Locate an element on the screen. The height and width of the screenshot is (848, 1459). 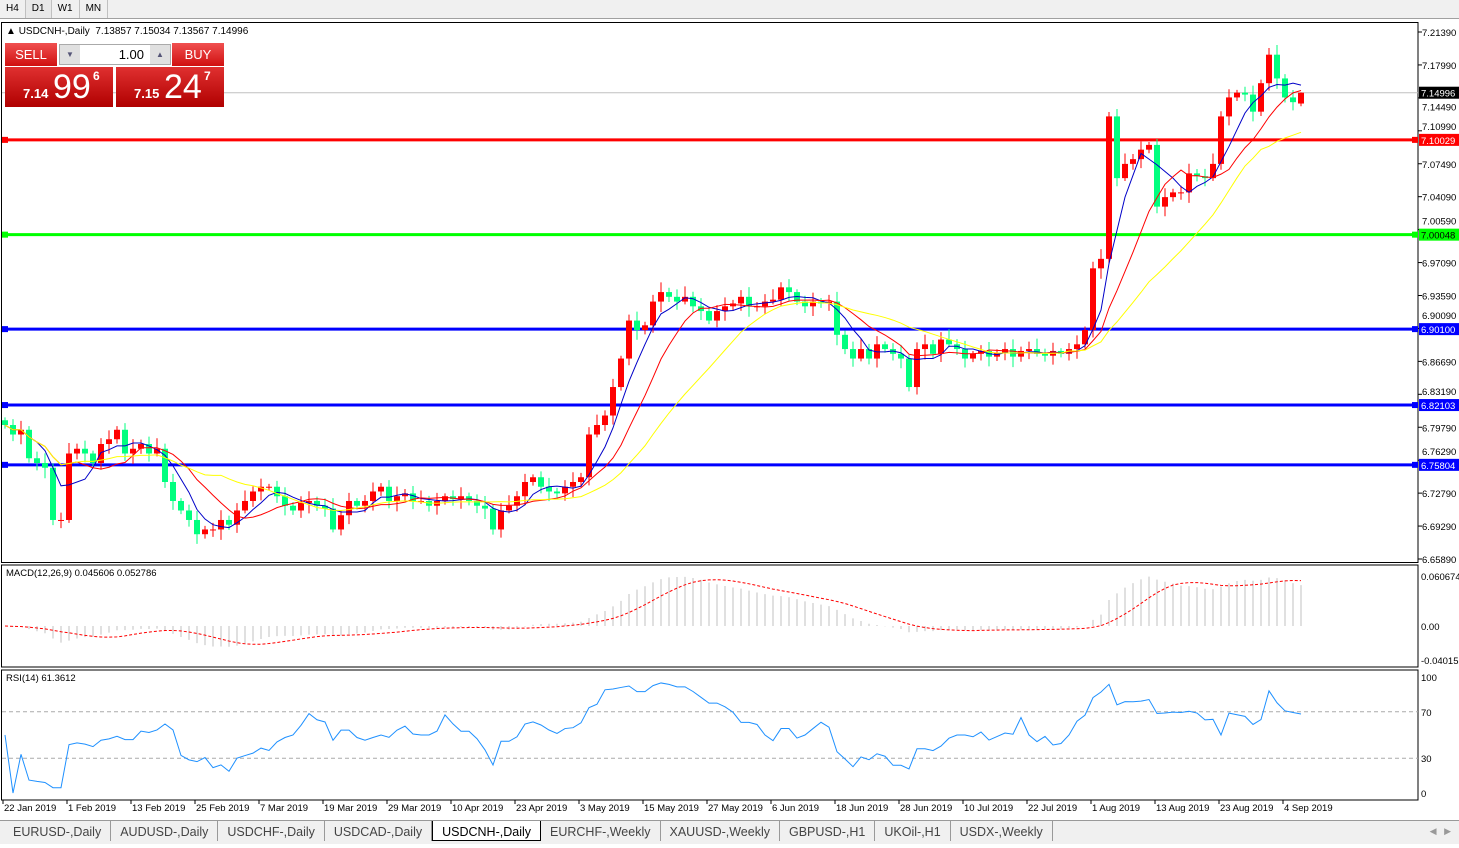
level-price-label: 7.10029 is located at coordinates (1438, 141).